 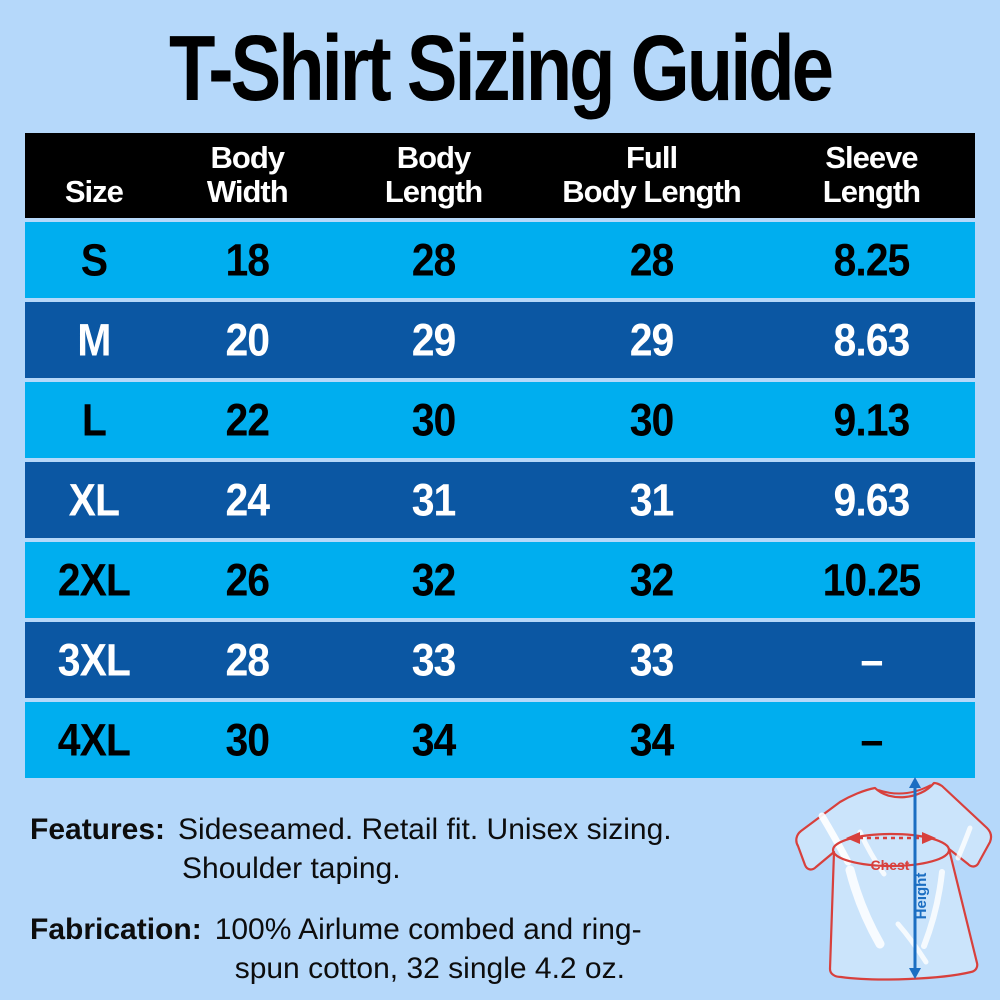 What do you see at coordinates (652, 739) in the screenshot?
I see `cell-full-body-length: 34` at bounding box center [652, 739].